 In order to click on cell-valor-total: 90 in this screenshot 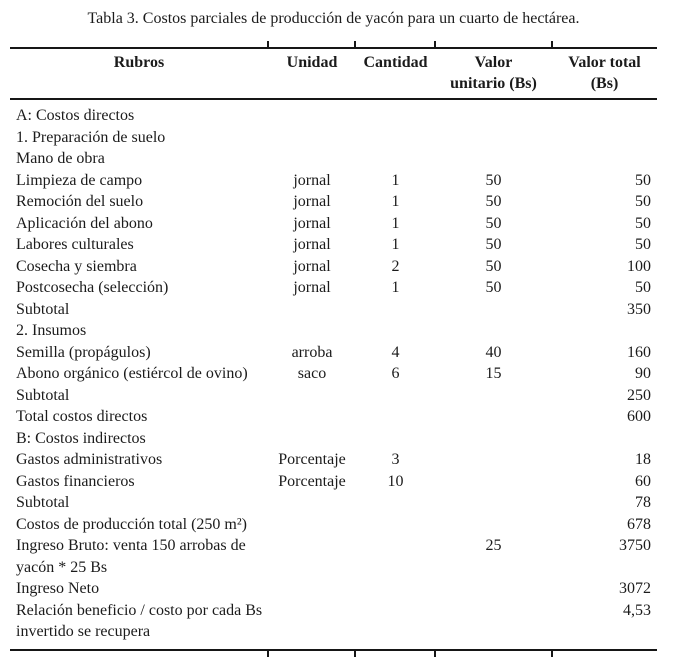, I will do `click(643, 373)`.